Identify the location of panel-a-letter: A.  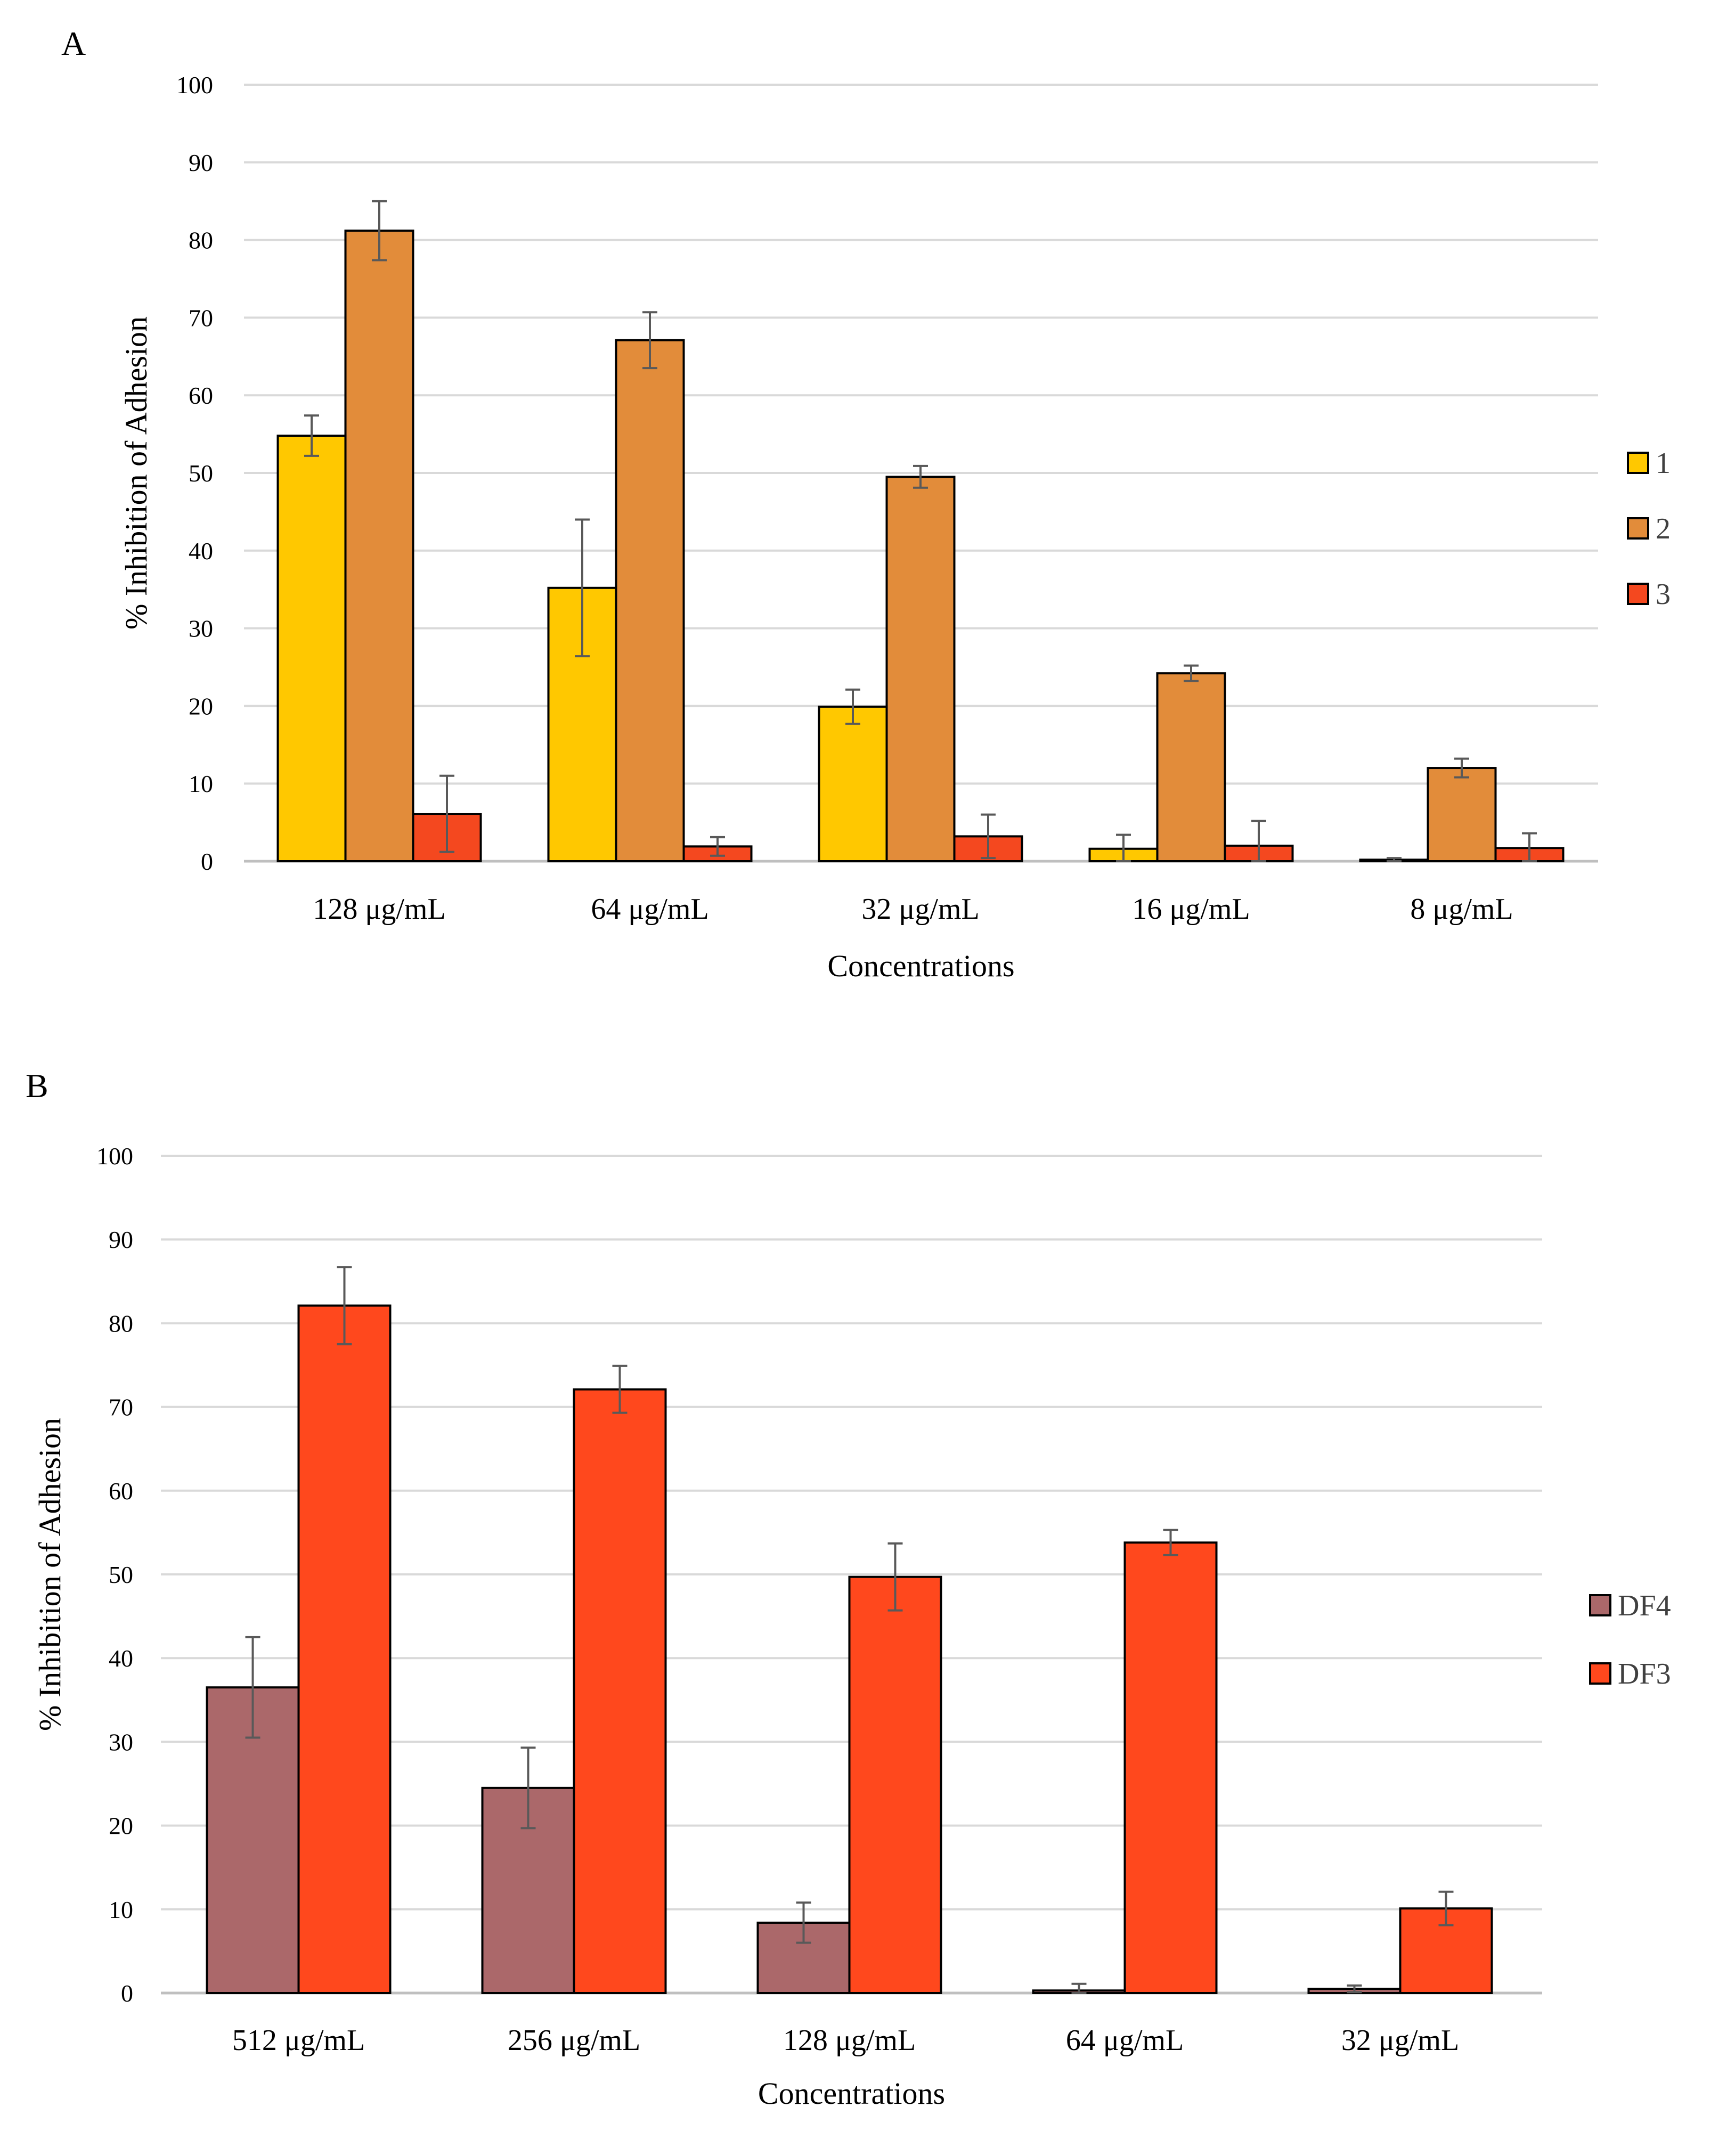
(73, 43).